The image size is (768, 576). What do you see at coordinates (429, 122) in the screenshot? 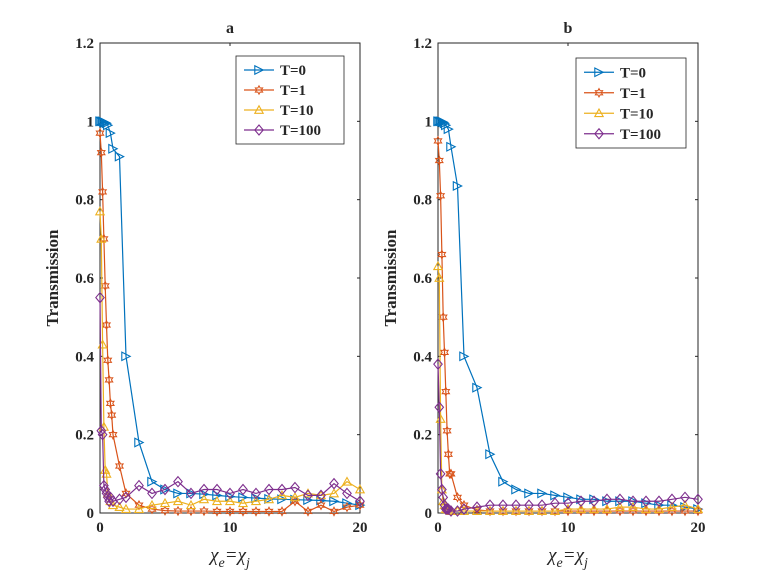
I see `y-tick-label: 1` at bounding box center [429, 122].